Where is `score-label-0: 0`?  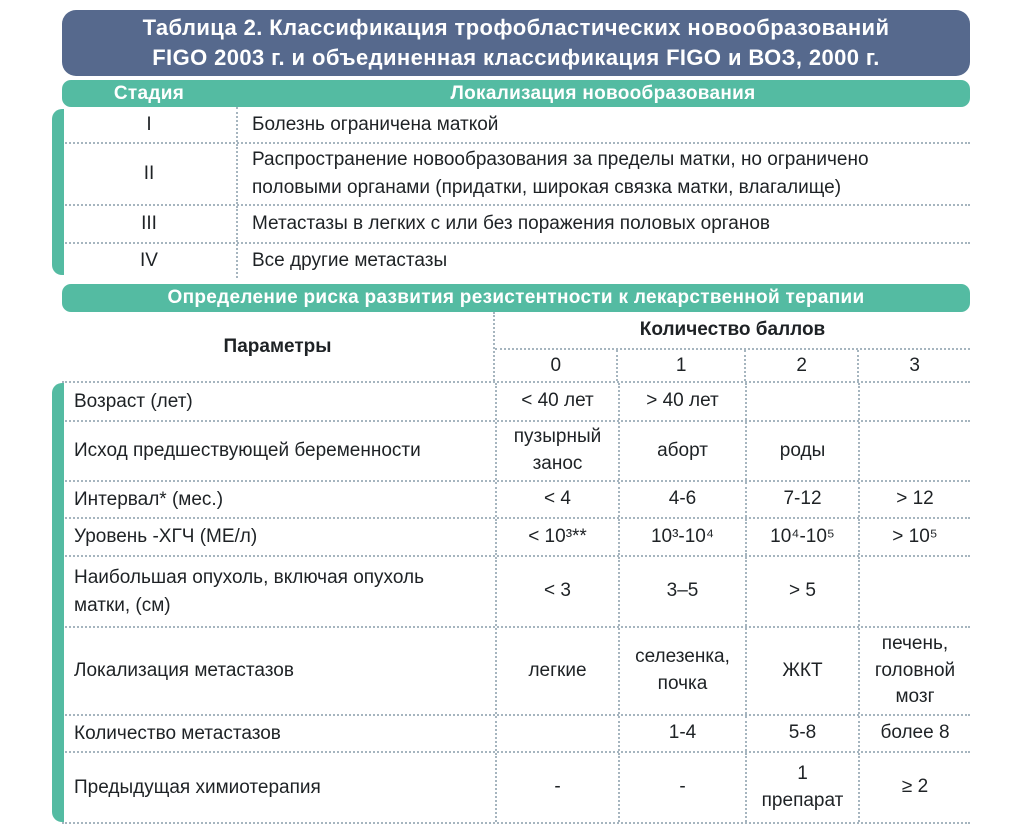
score-label-0: 0 is located at coordinates (556, 365).